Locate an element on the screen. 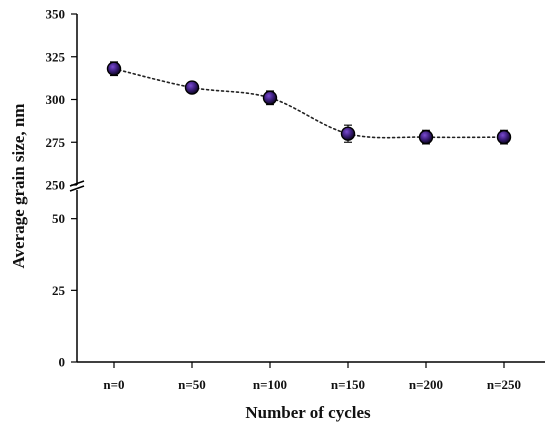  series-line-layer is located at coordinates (309, 103).